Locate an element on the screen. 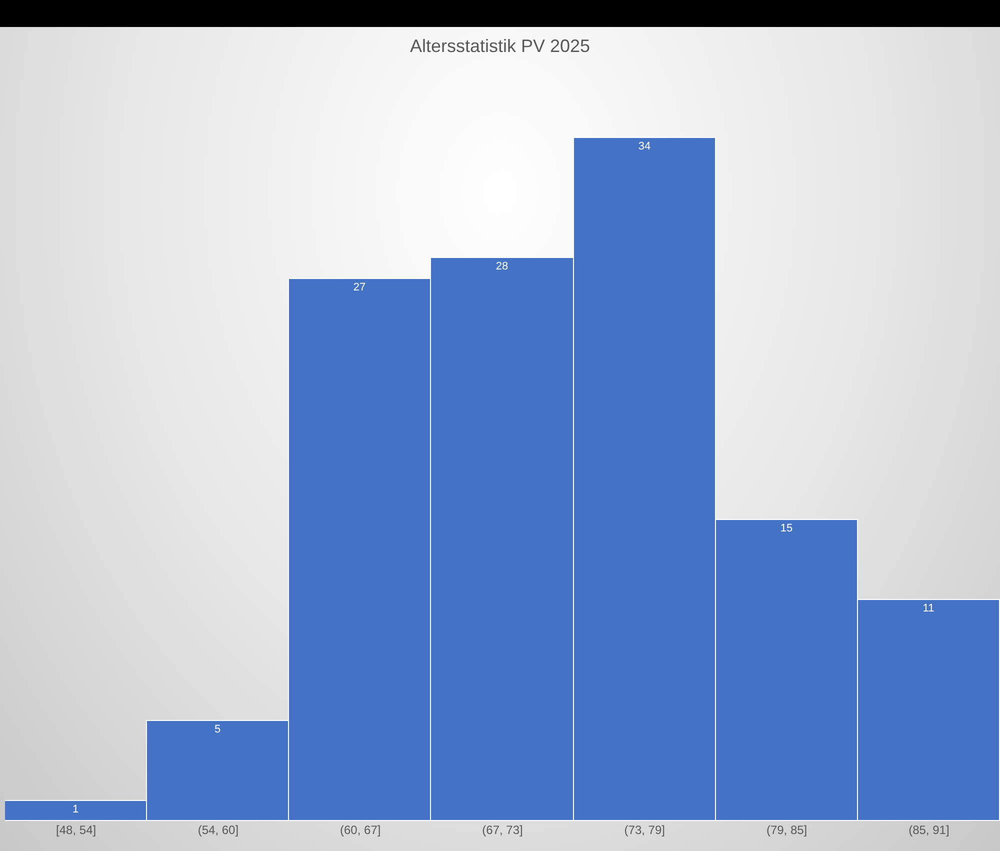 This screenshot has width=1000, height=851. x-tick-label: (73, 79] is located at coordinates (644, 830).